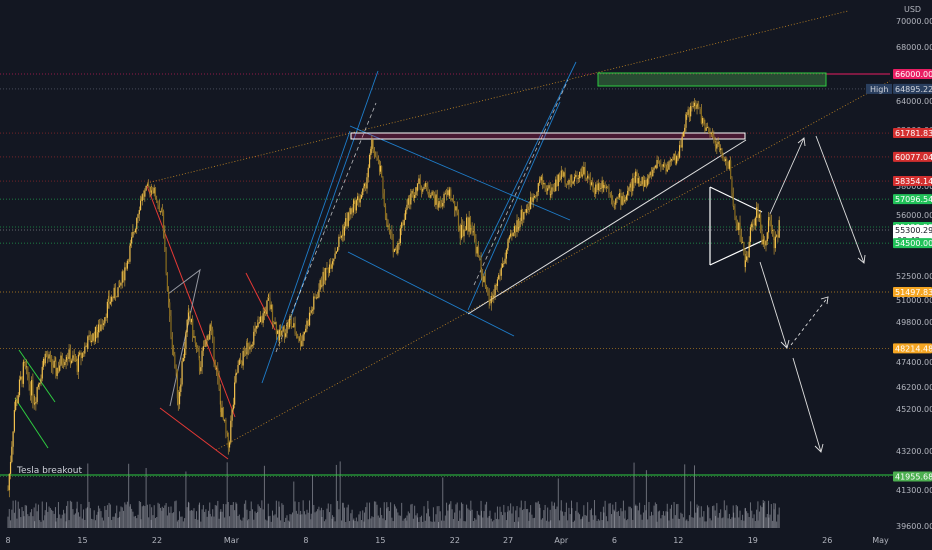 The width and height of the screenshot is (932, 550). Describe the element at coordinates (260, 301) in the screenshot. I see `red-segment-mid` at that location.